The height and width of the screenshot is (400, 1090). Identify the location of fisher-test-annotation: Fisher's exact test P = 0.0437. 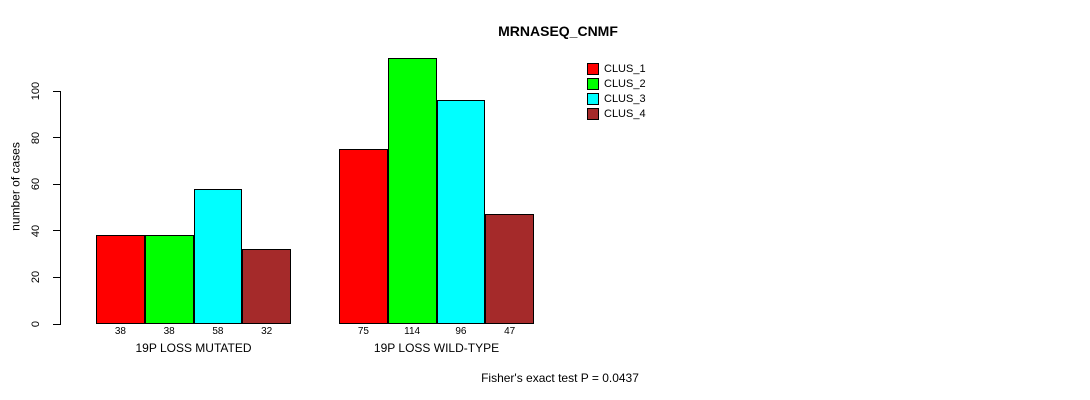
(560, 378).